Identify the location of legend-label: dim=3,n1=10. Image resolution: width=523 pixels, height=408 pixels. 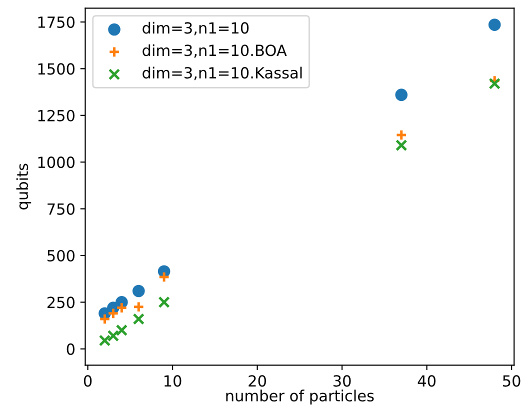
(195, 29).